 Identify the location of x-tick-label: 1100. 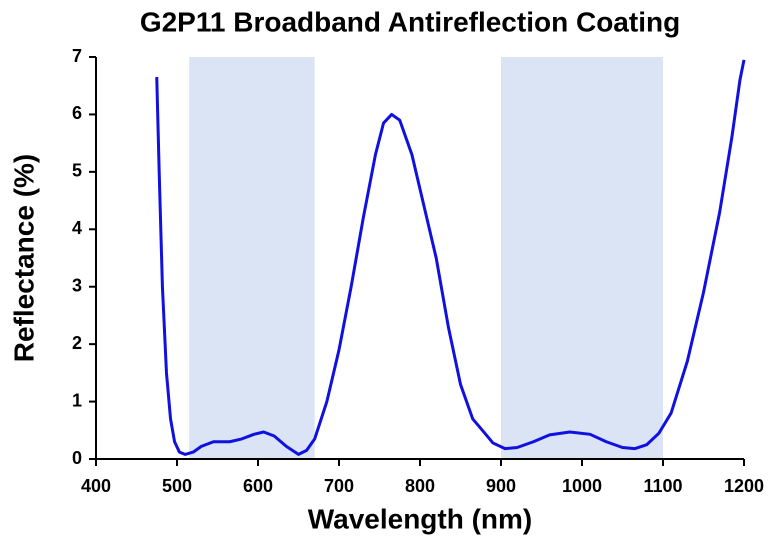
(662, 486).